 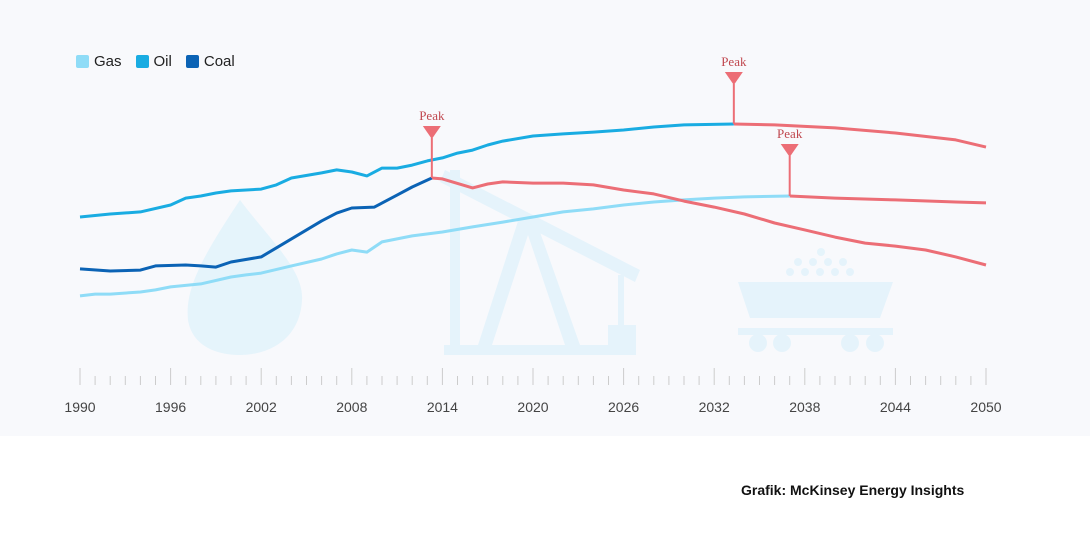 I want to click on x-tick-label: 2038, so click(x=804, y=407).